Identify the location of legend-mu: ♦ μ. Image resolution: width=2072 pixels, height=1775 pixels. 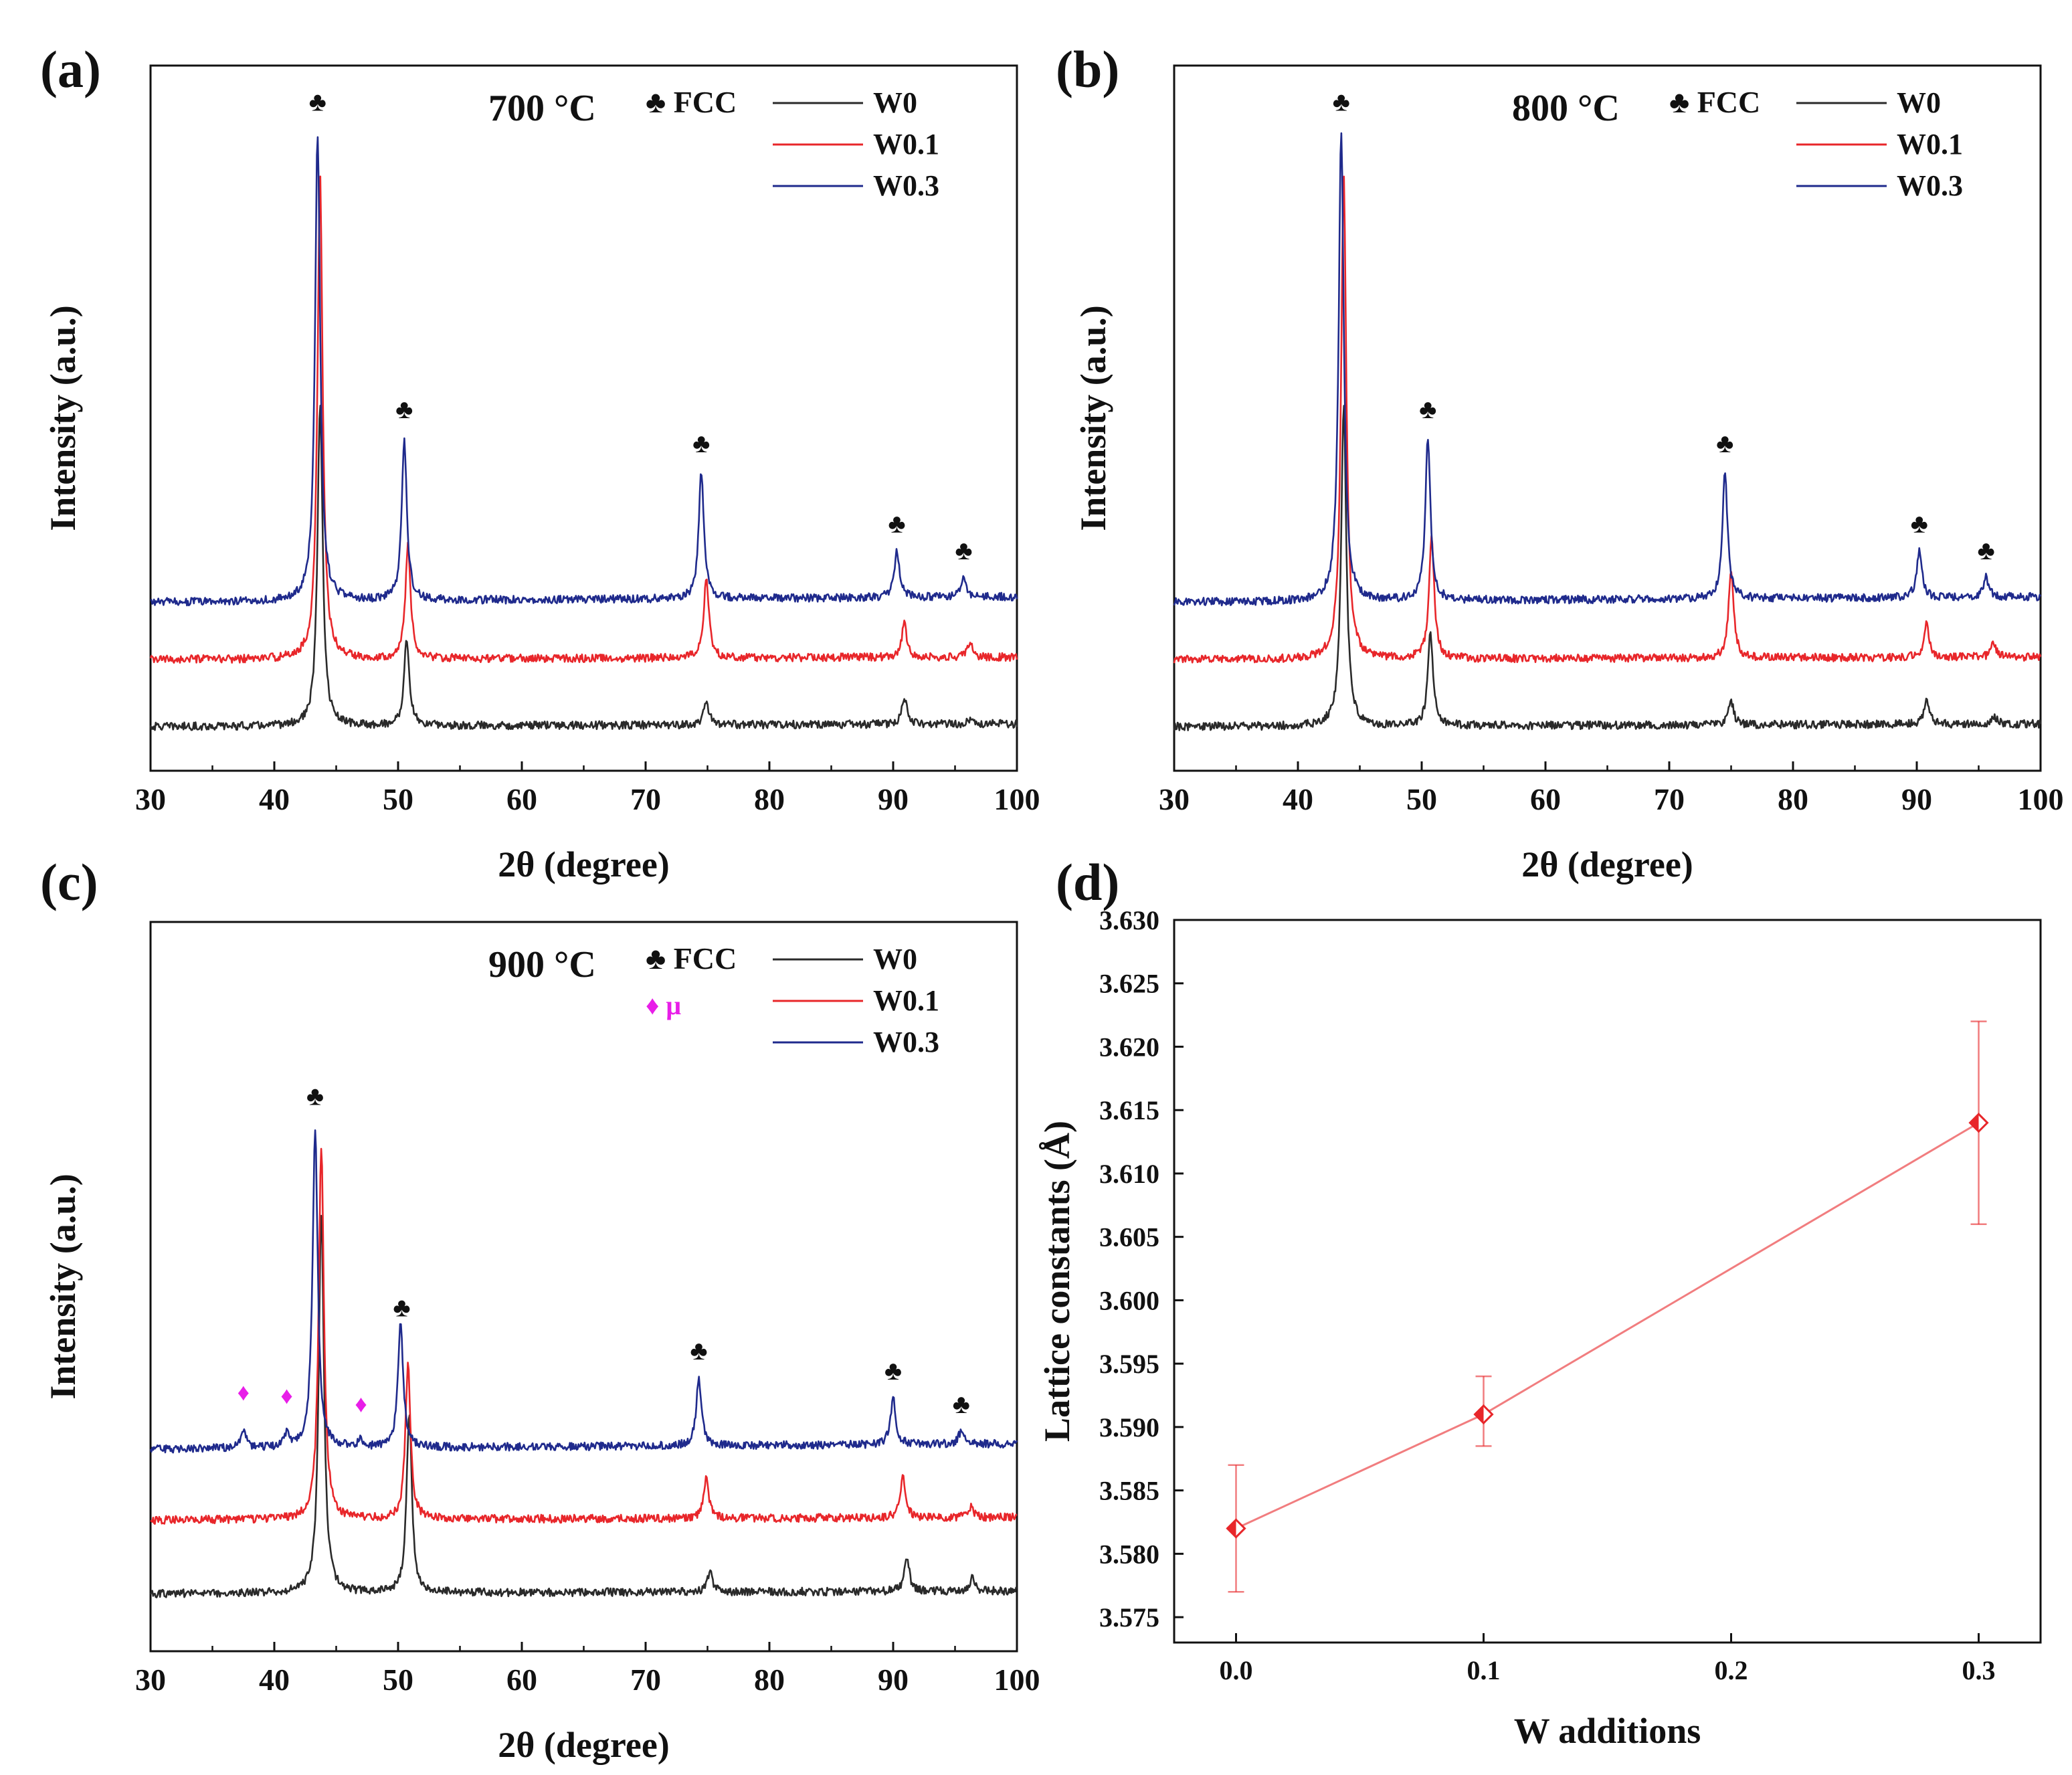
(663, 1005).